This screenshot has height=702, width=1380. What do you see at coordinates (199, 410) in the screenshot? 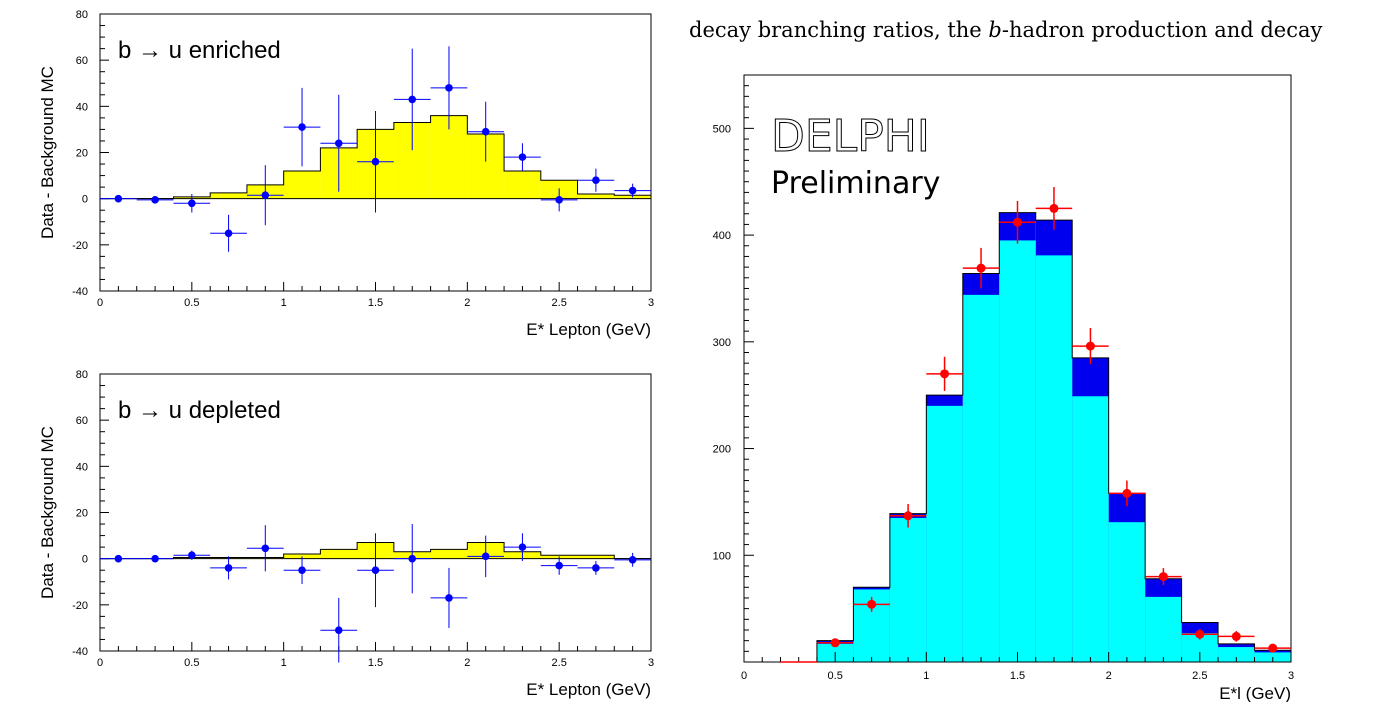
I see `annotation: b → u depleted` at bounding box center [199, 410].